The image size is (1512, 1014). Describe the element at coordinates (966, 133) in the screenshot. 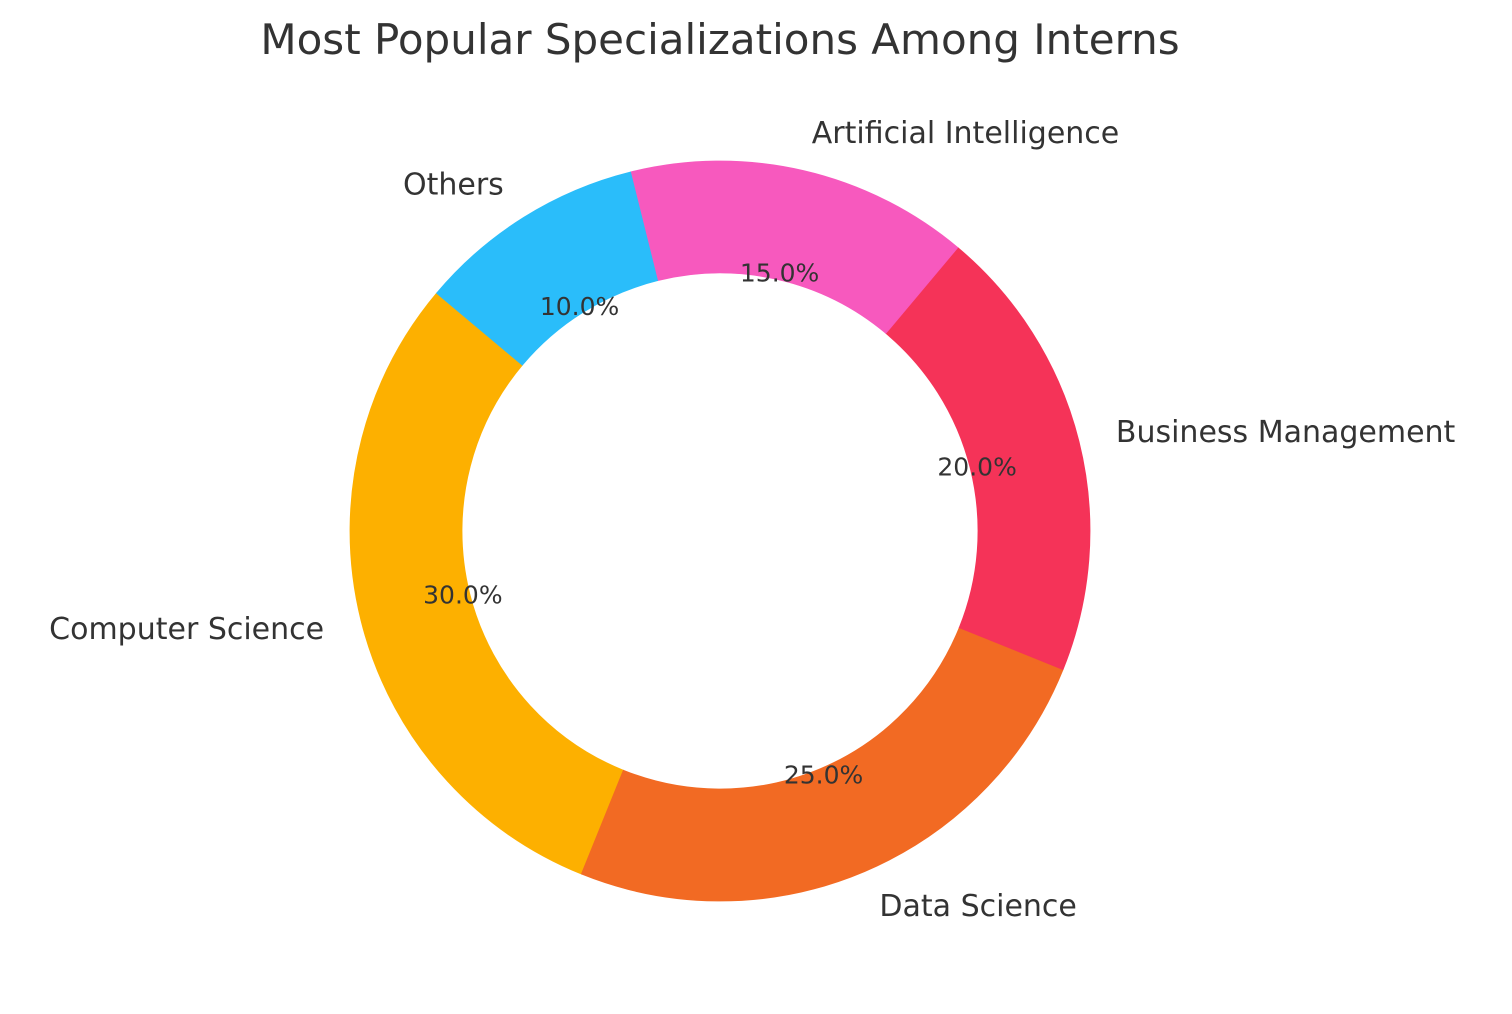

I see `label-artificial-intelligence: Artificial Intelligence` at that location.